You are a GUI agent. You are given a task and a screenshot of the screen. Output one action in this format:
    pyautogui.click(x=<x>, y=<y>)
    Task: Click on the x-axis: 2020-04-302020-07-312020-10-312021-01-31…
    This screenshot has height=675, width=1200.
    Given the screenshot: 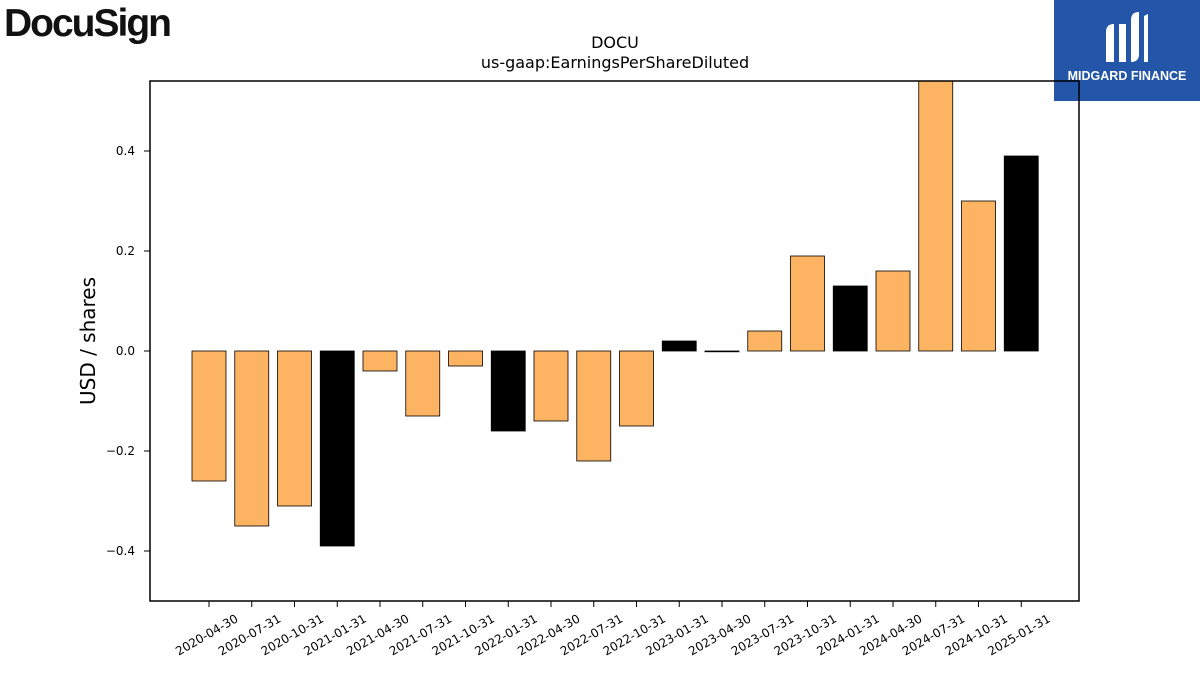 What is the action you would take?
    pyautogui.click(x=613, y=629)
    